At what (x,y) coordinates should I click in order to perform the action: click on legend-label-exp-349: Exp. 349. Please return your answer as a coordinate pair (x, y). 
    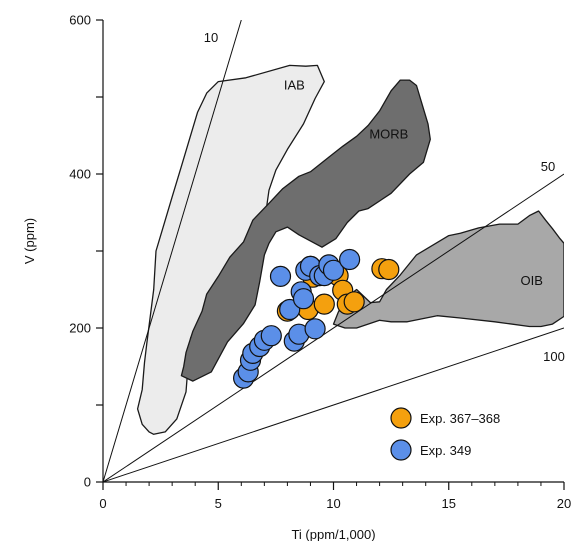
    Looking at the image, I should click on (445, 450).